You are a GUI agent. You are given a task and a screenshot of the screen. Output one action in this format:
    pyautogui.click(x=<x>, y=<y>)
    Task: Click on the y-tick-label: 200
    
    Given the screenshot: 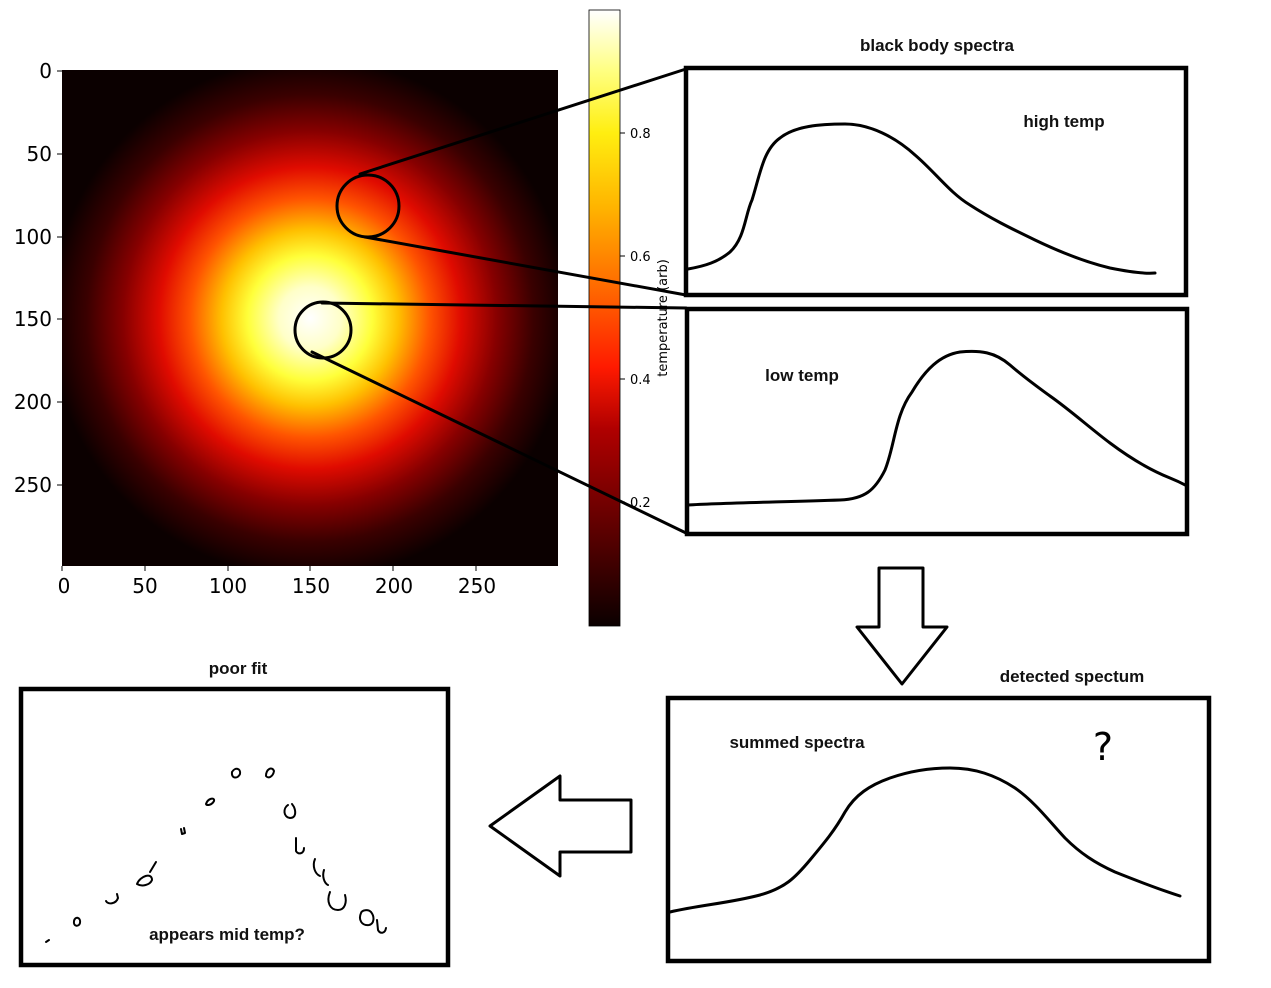 What is the action you would take?
    pyautogui.click(x=33, y=402)
    